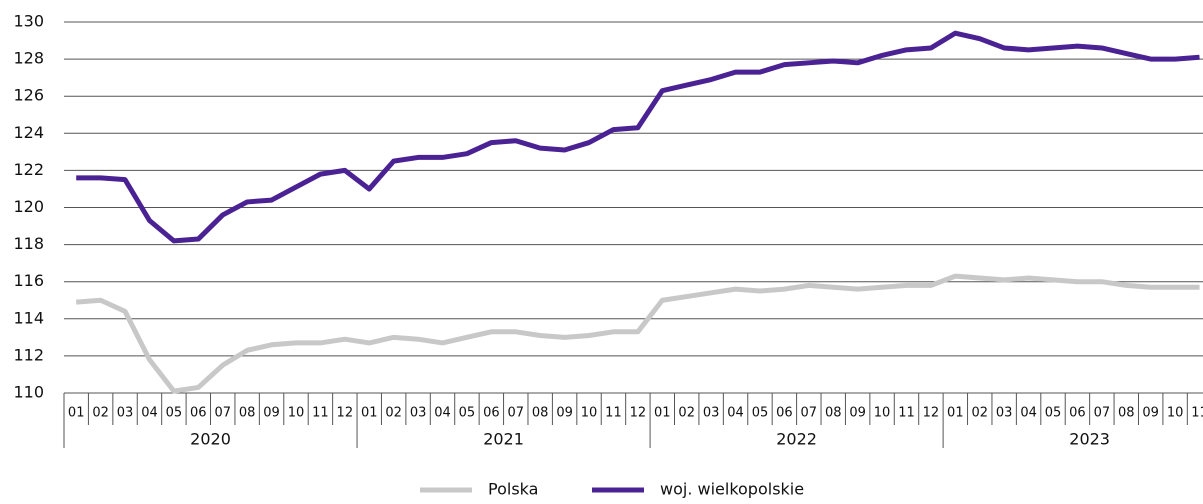 Image resolution: width=1203 pixels, height=504 pixels. Describe the element at coordinates (28, 354) in the screenshot. I see `y-tick-label: 112` at that location.